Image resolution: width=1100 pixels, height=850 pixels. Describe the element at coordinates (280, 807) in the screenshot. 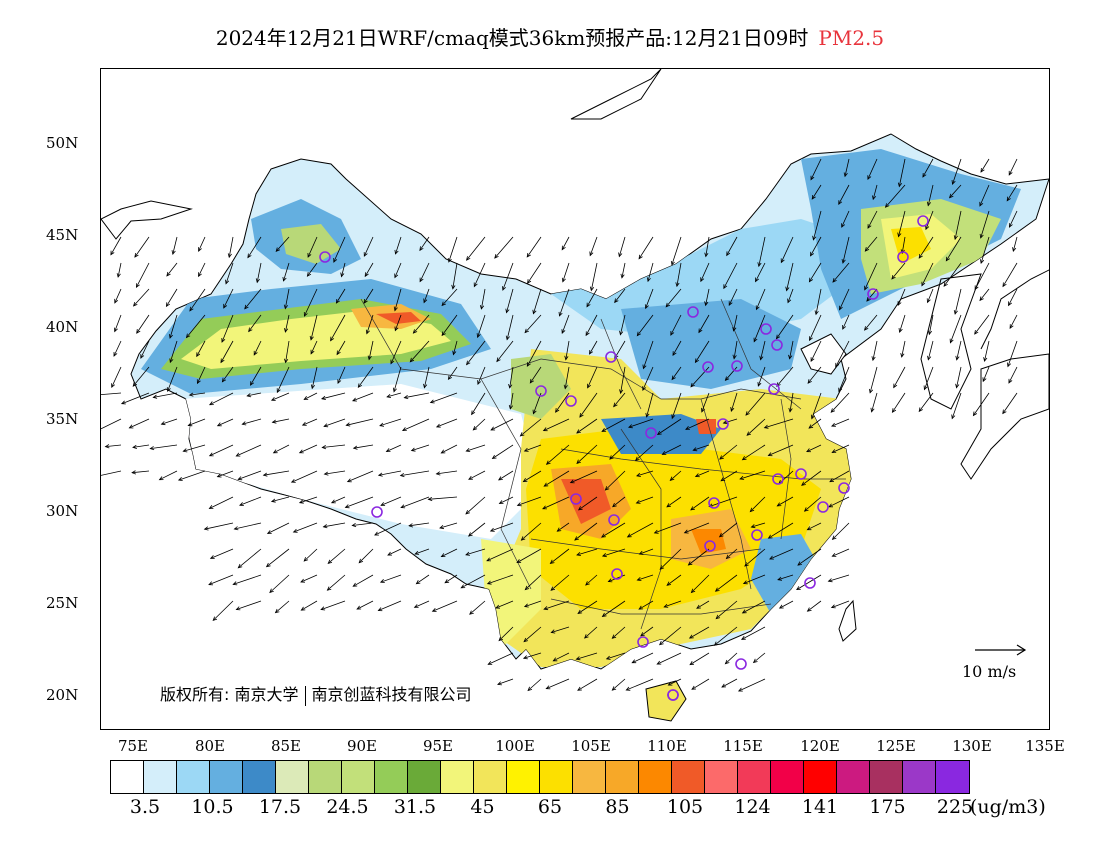

I see `legend-tick-label: 17.5` at that location.